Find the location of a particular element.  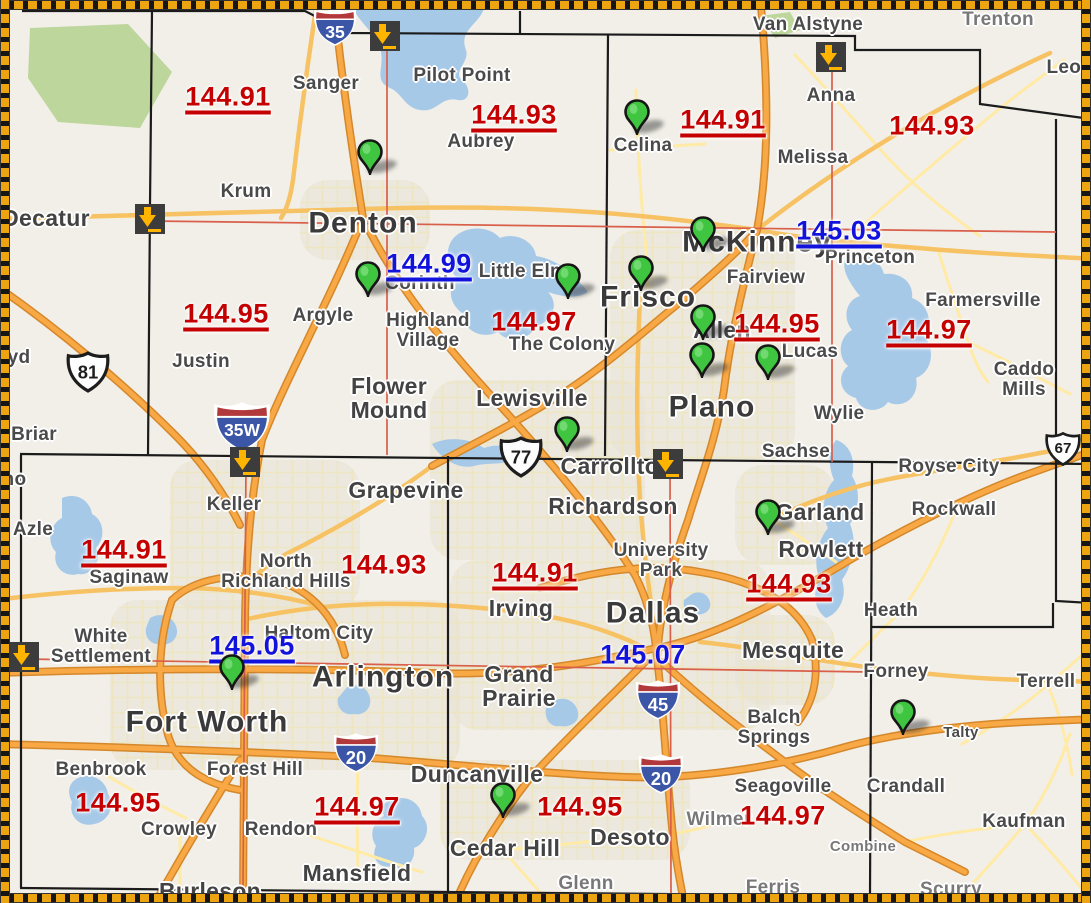

shield-number: 77 is located at coordinates (521, 457).